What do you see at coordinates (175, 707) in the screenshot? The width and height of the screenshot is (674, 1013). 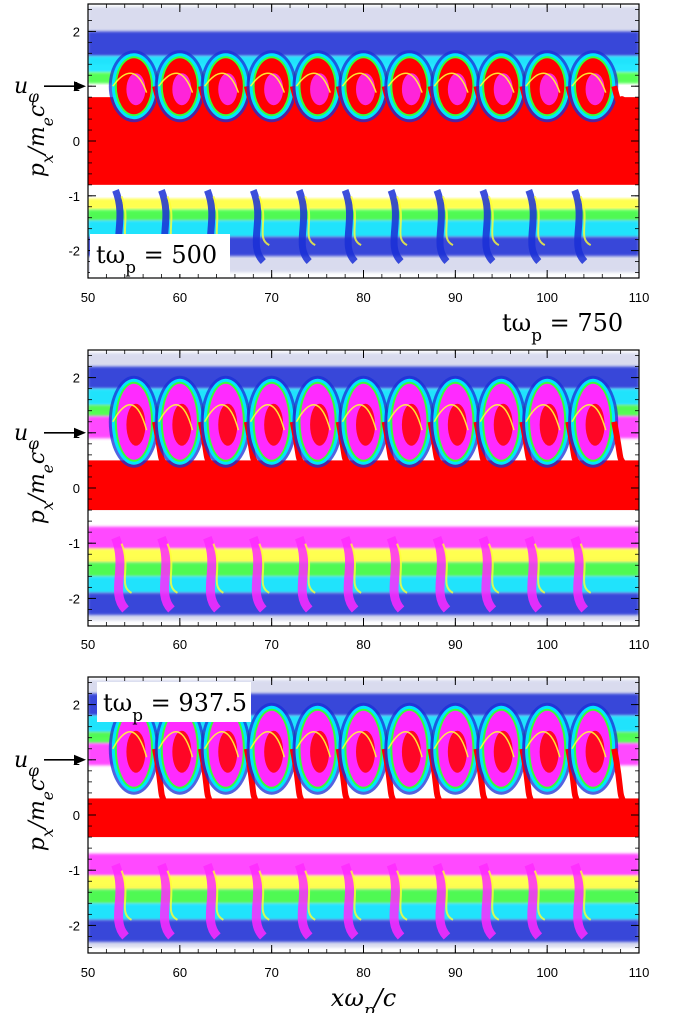 I see `time-label: tωp = 937.5` at bounding box center [175, 707].